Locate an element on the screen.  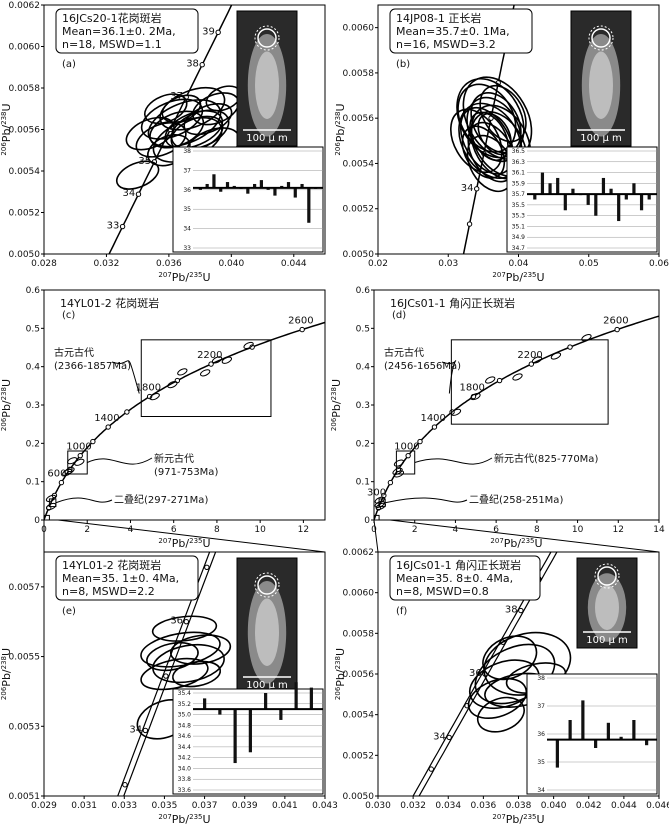
inset-y-label: 36 is located at coordinates (187, 190).